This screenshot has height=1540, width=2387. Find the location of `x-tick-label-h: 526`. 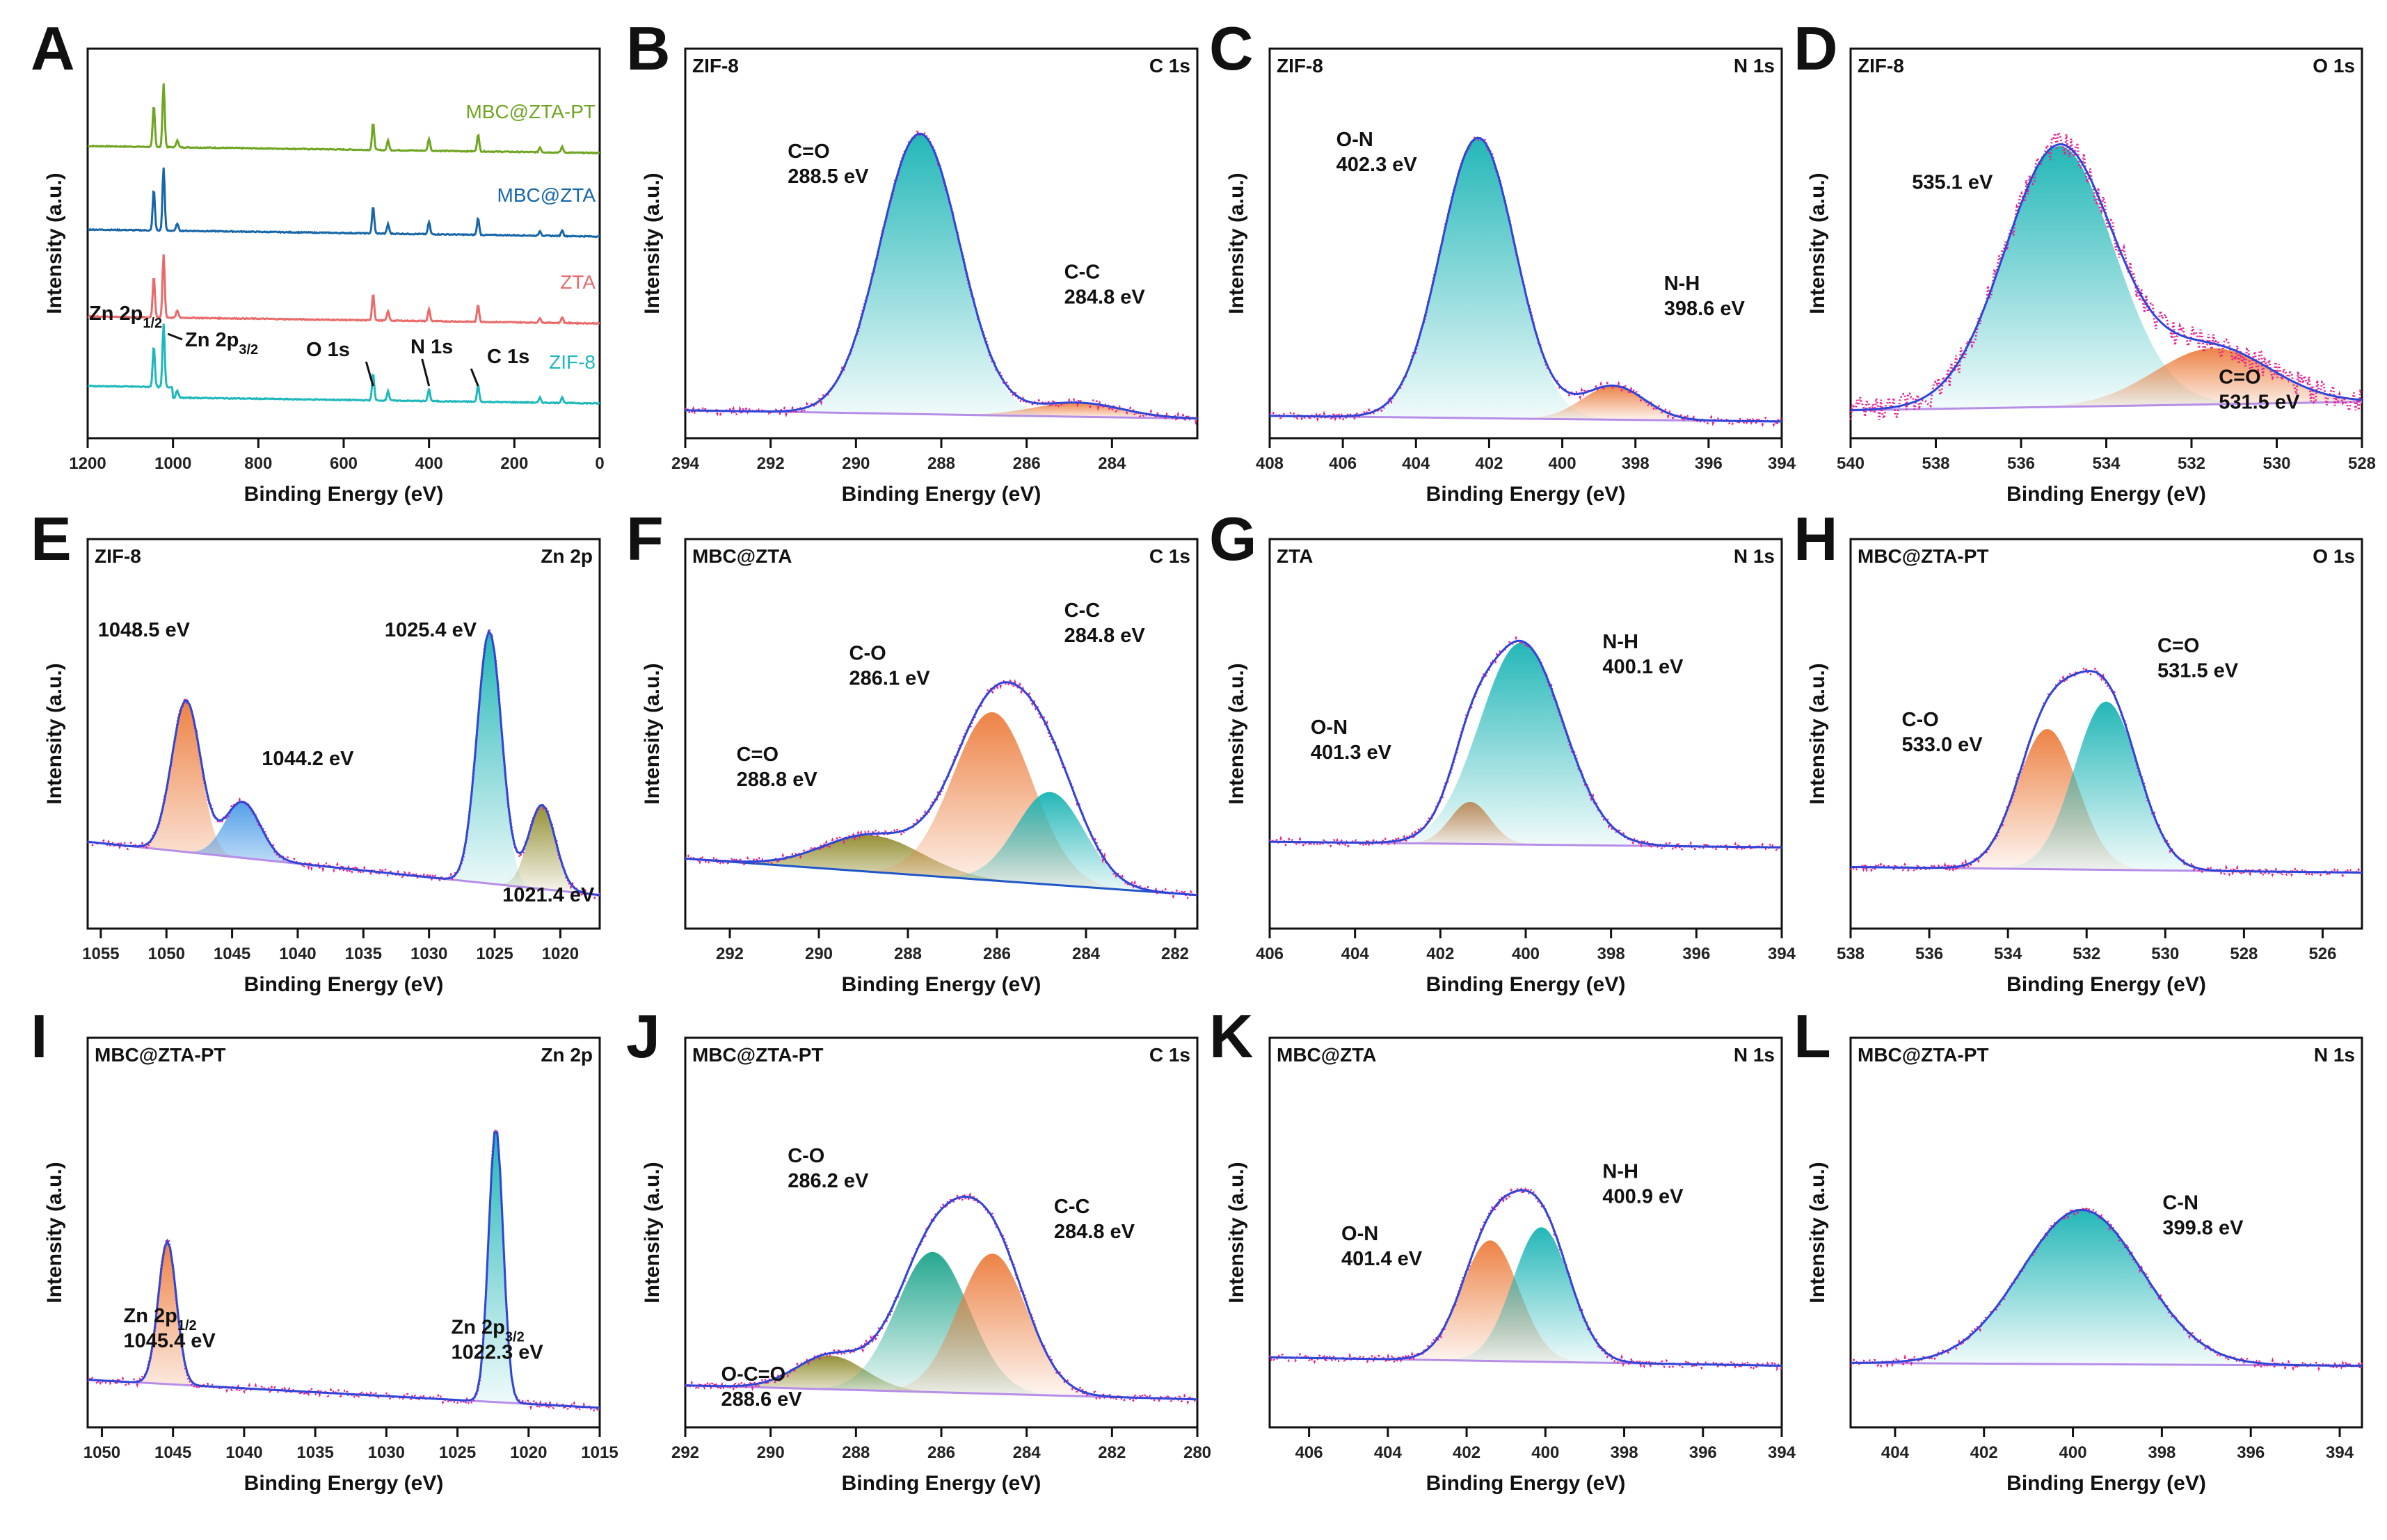

x-tick-label-h: 526 is located at coordinates (2322, 954).